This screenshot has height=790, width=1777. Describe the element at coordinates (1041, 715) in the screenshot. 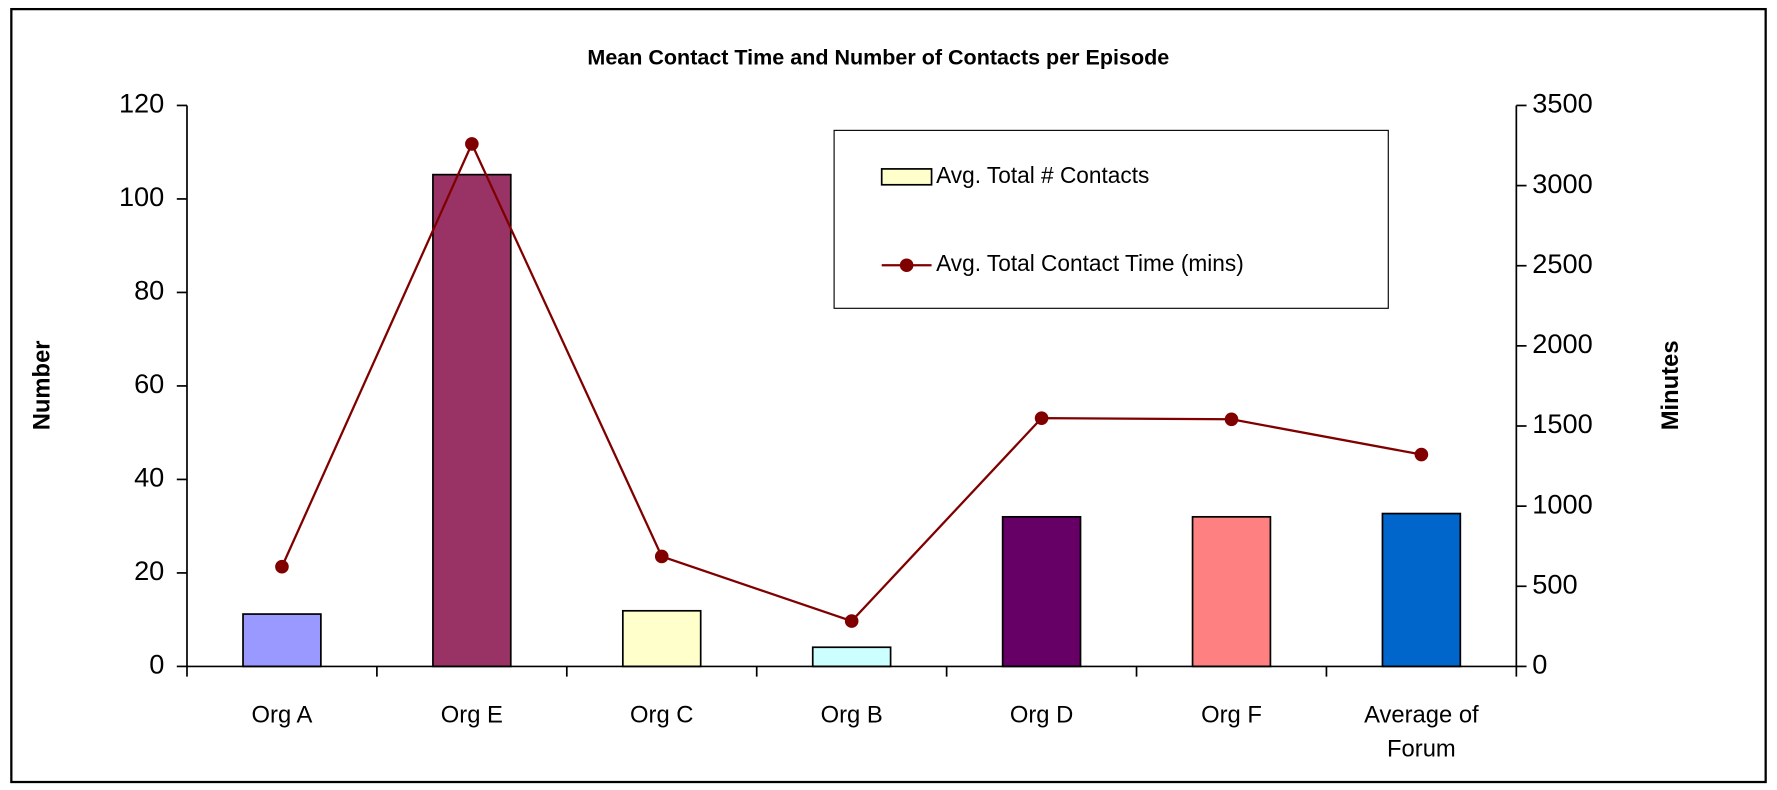

I see `x-tick-label: Org D` at that location.